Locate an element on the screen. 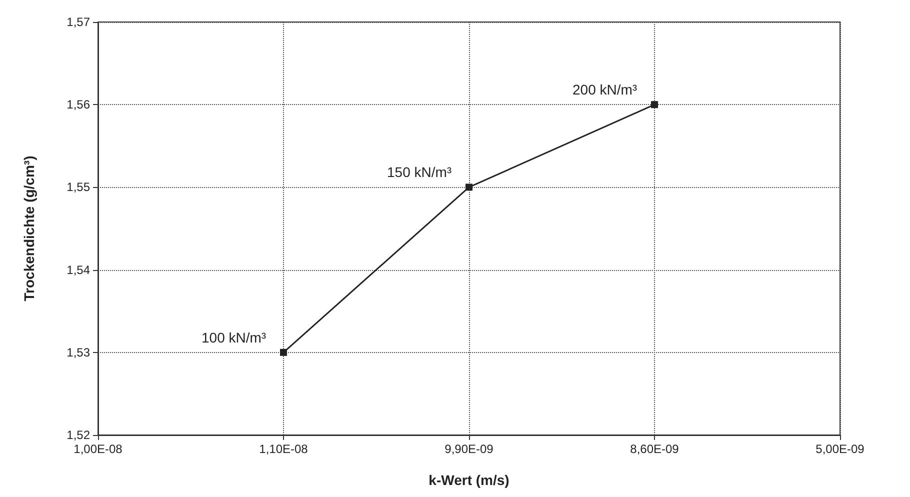  annotation: 100 kN/m³ is located at coordinates (234, 337).